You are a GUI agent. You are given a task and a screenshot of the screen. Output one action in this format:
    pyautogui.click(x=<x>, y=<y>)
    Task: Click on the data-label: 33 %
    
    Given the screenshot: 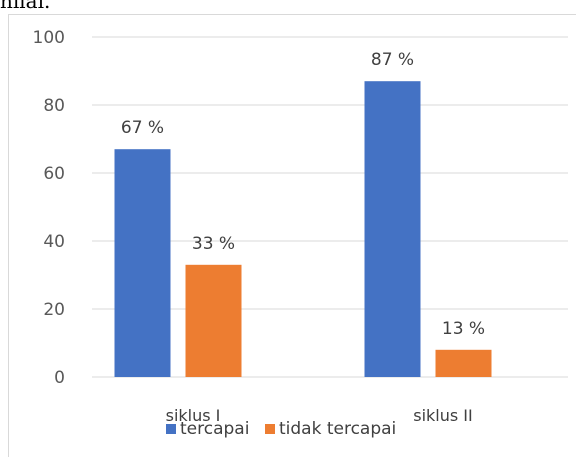 What is the action you would take?
    pyautogui.click(x=213, y=244)
    